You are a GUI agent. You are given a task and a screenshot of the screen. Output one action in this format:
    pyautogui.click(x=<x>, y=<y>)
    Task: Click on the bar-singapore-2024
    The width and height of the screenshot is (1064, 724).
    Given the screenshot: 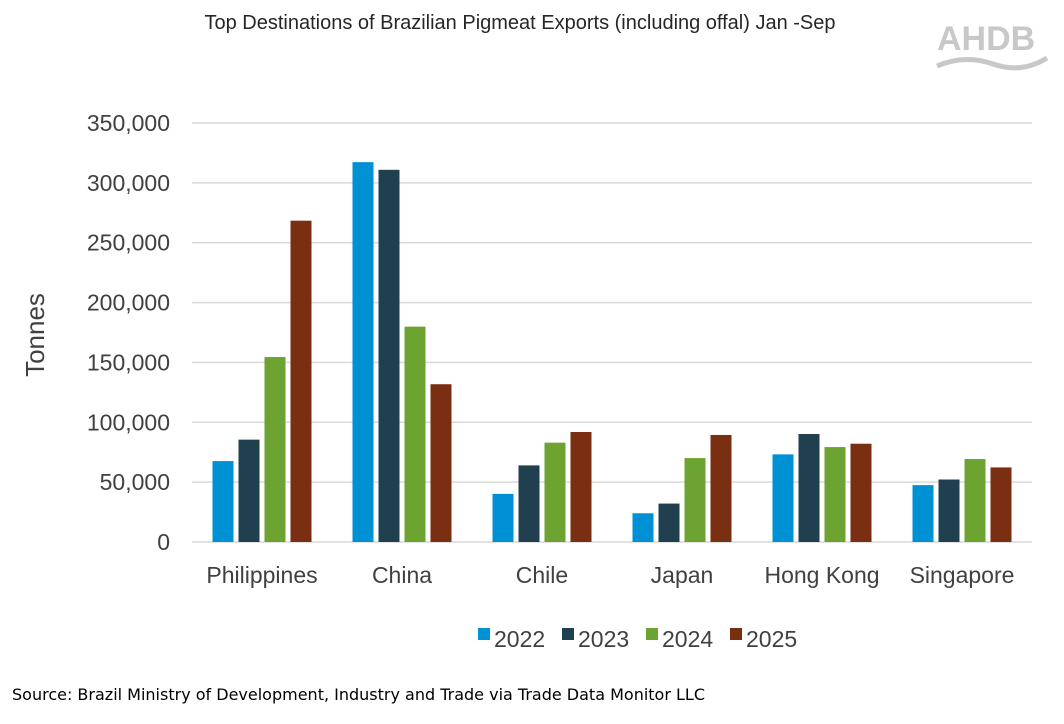 What is the action you would take?
    pyautogui.click(x=975, y=500)
    